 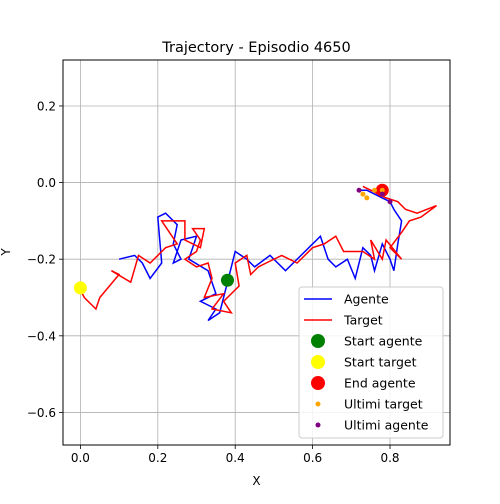 What do you see at coordinates (380, 362) in the screenshot?
I see `legend-label-start-target: Start target` at bounding box center [380, 362].